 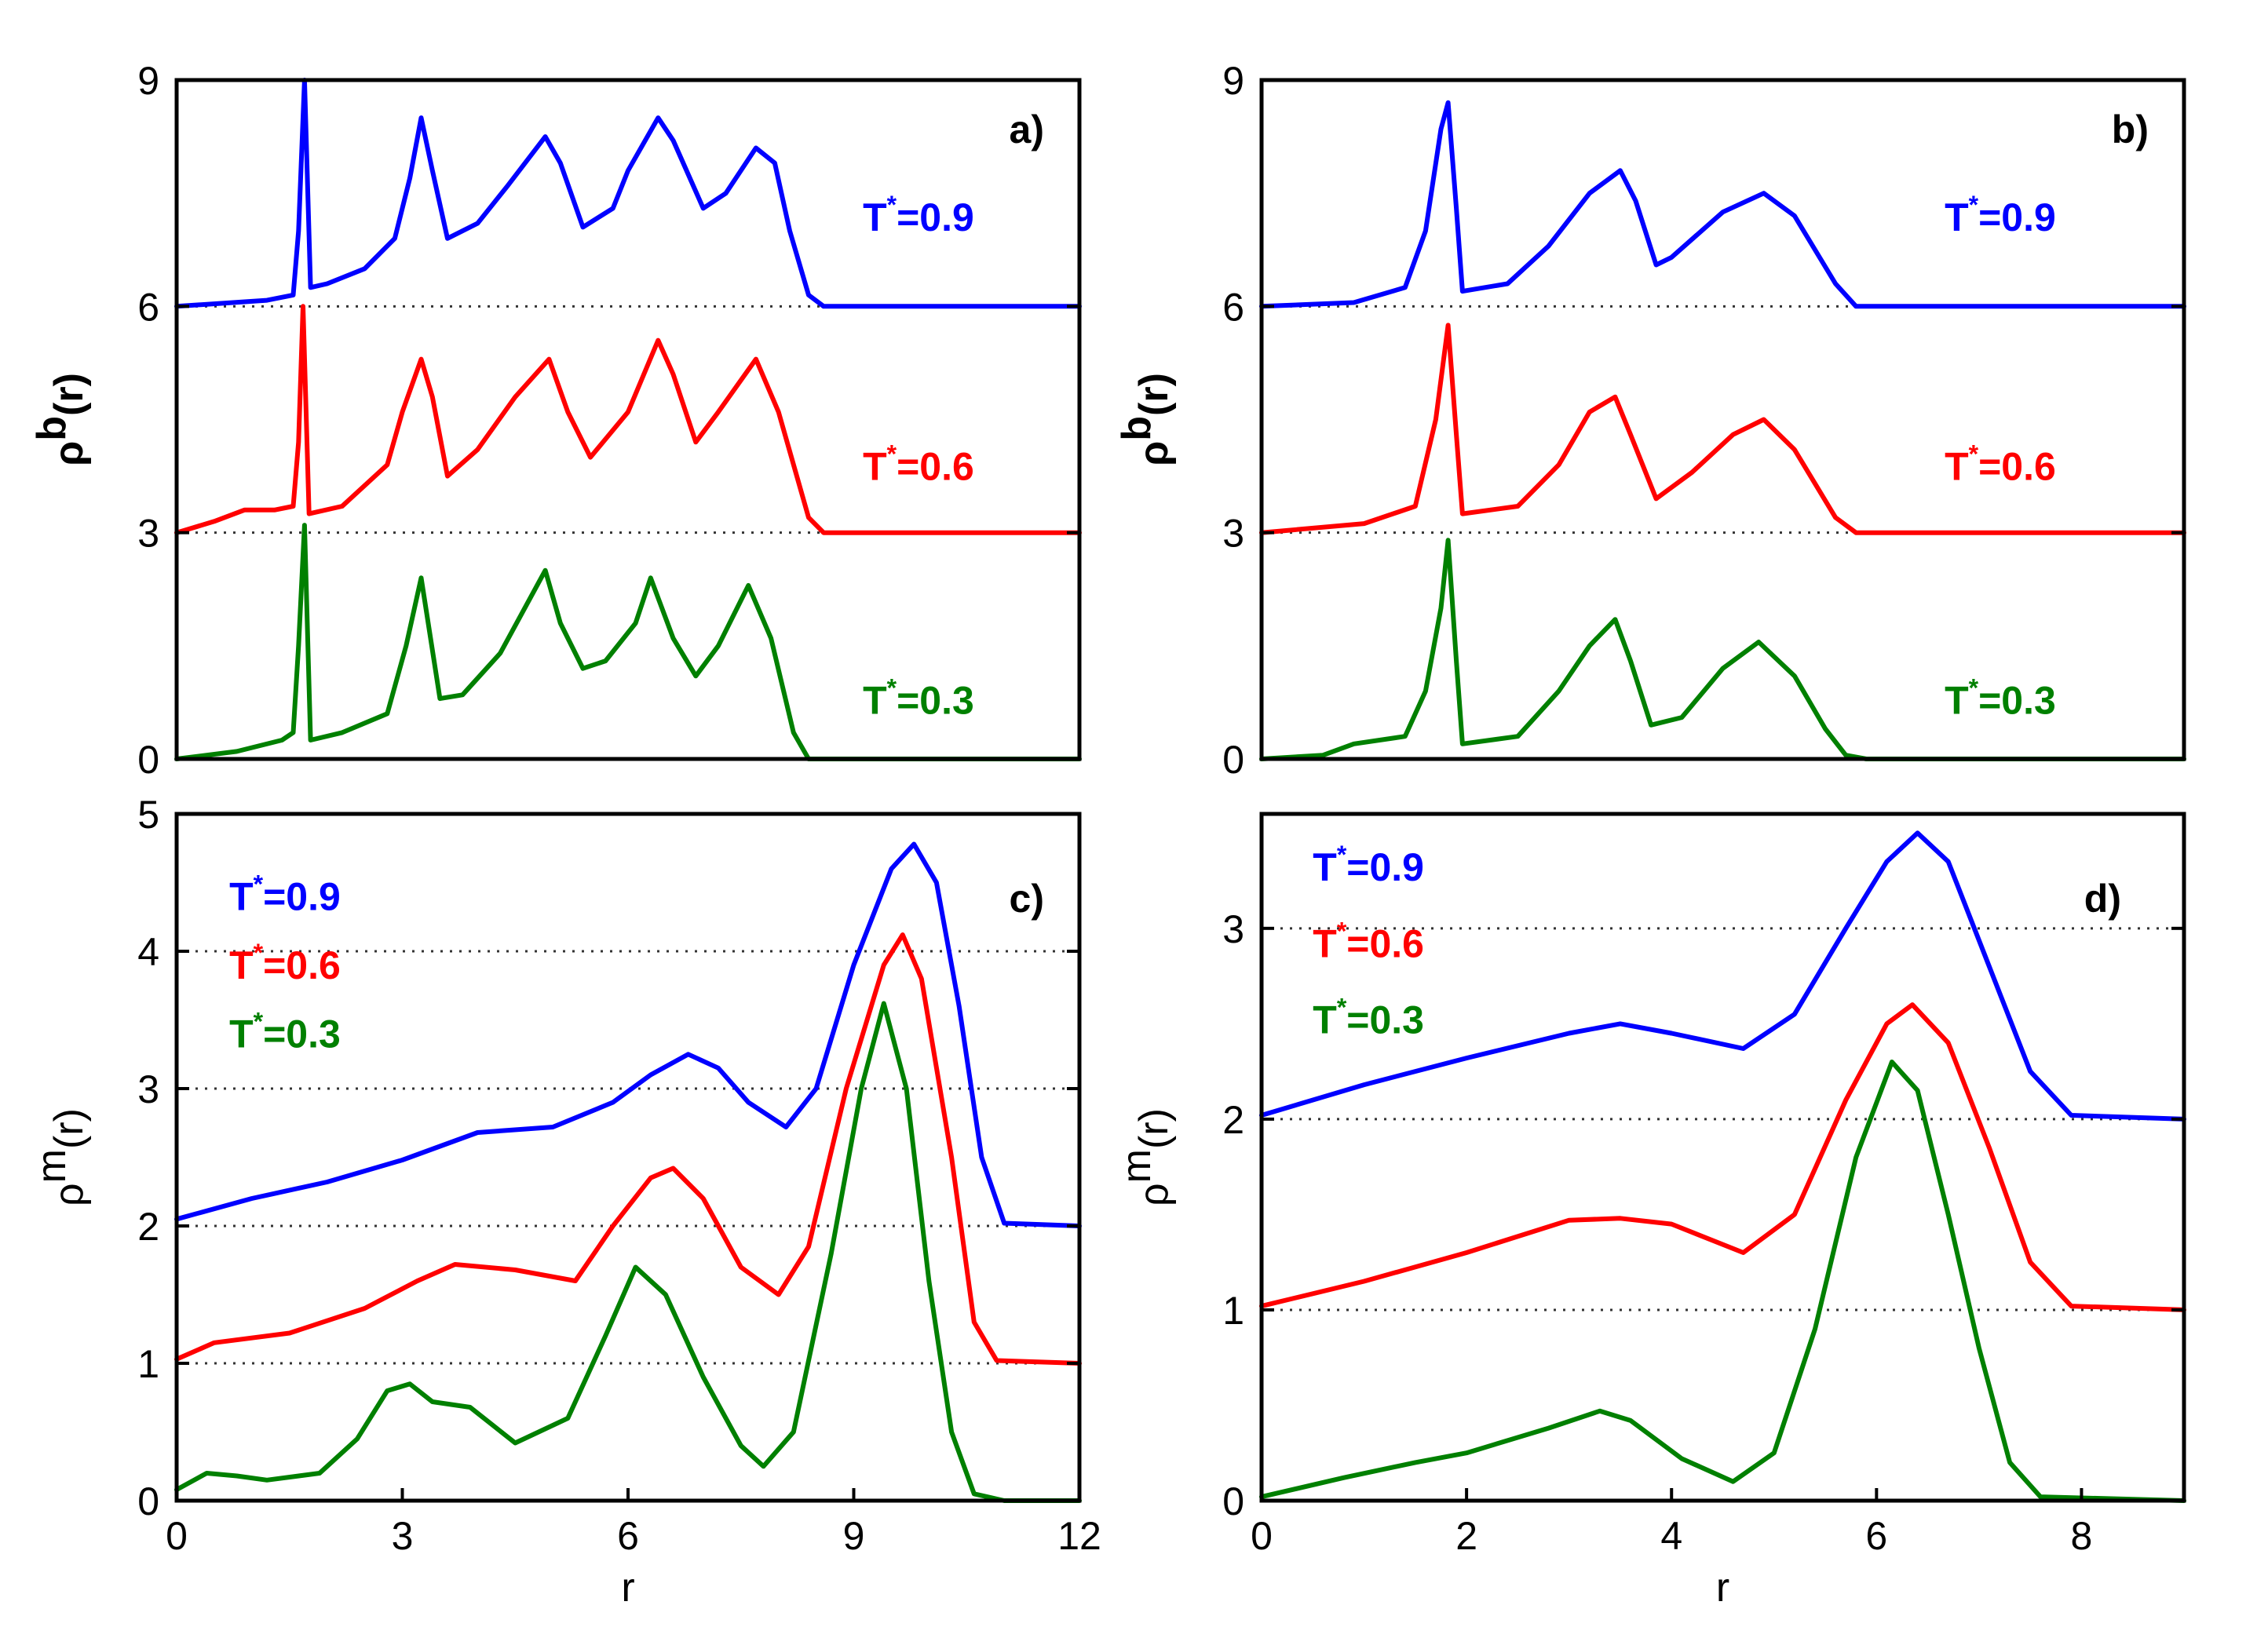 I want to click on x-tick-label: 9, so click(x=854, y=1536).